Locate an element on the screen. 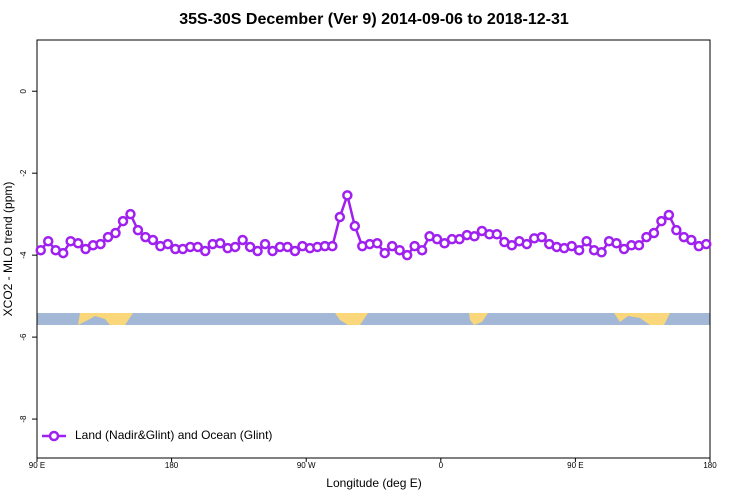 The height and width of the screenshot is (500, 750). legend-label: Land (Nadir&Glint) and Ocean (Glint) is located at coordinates (173, 435).